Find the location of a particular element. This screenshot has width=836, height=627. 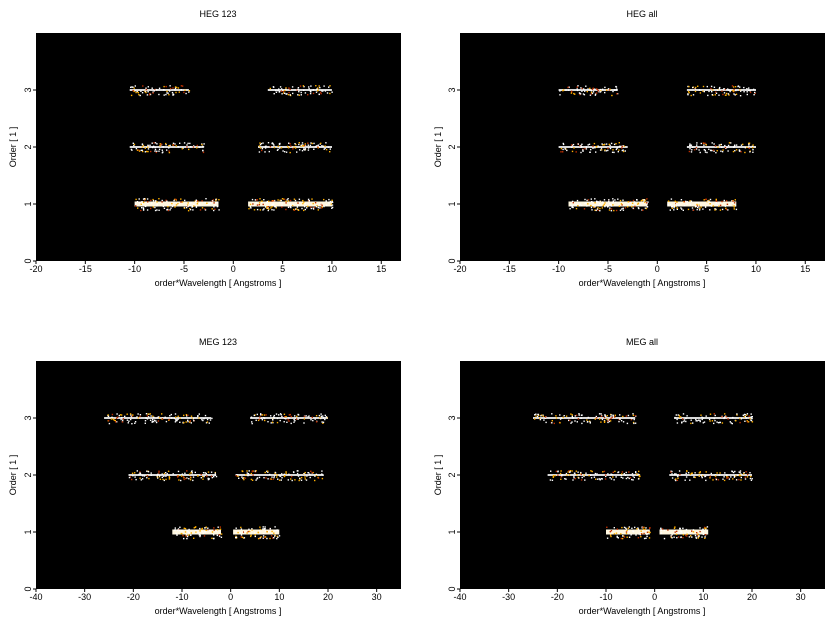

x-axis-label: order*Wavelength [ Angstroms ] is located at coordinates (218, 283).